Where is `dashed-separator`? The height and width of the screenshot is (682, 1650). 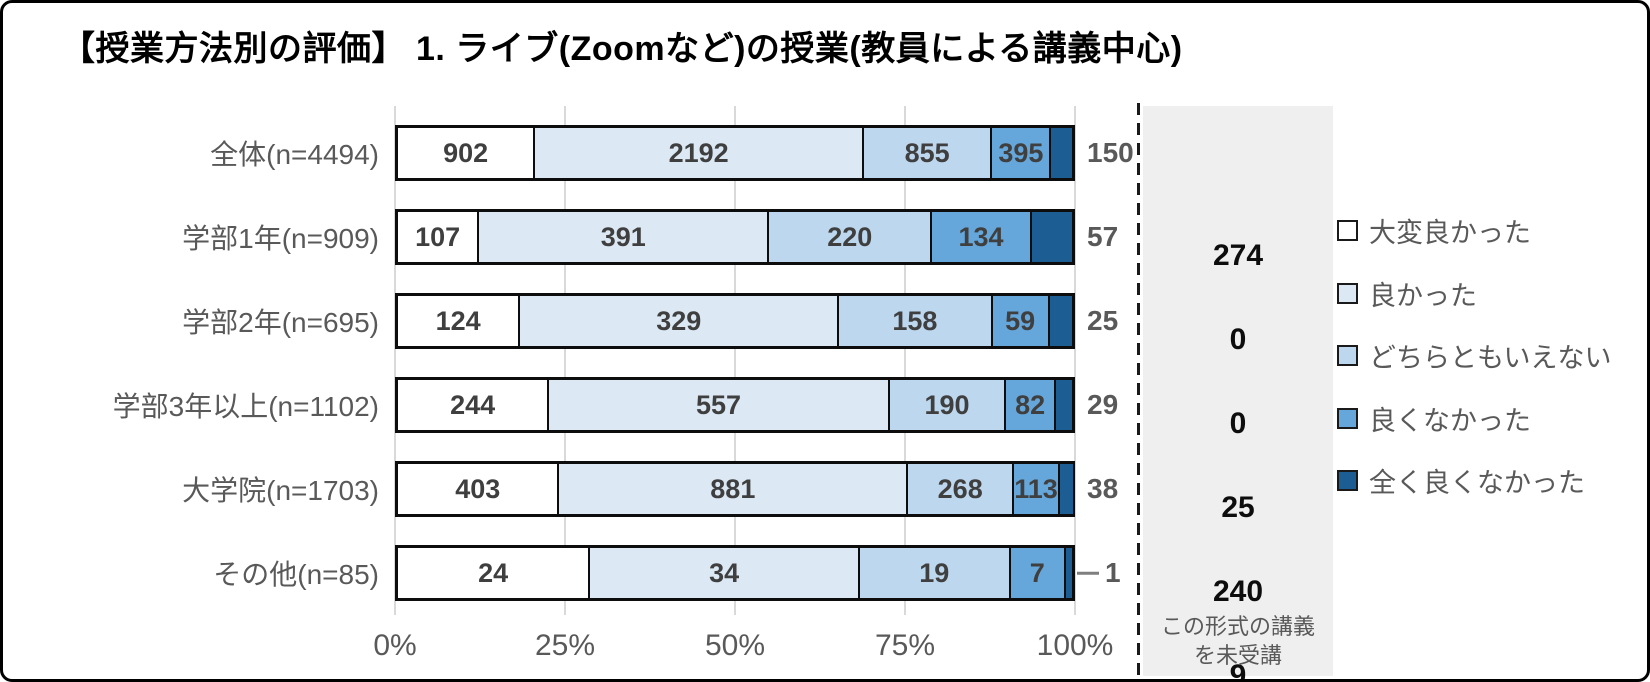
dashed-separator is located at coordinates (1138, 389).